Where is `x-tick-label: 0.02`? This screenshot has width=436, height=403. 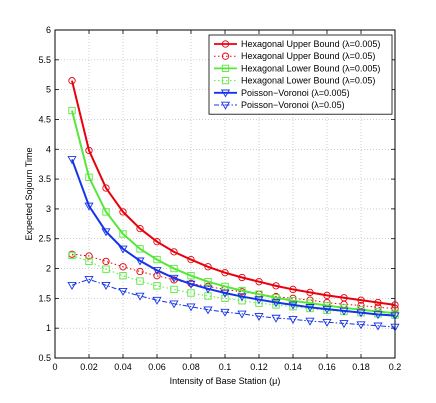
x-tick-label: 0.02 is located at coordinates (89, 367).